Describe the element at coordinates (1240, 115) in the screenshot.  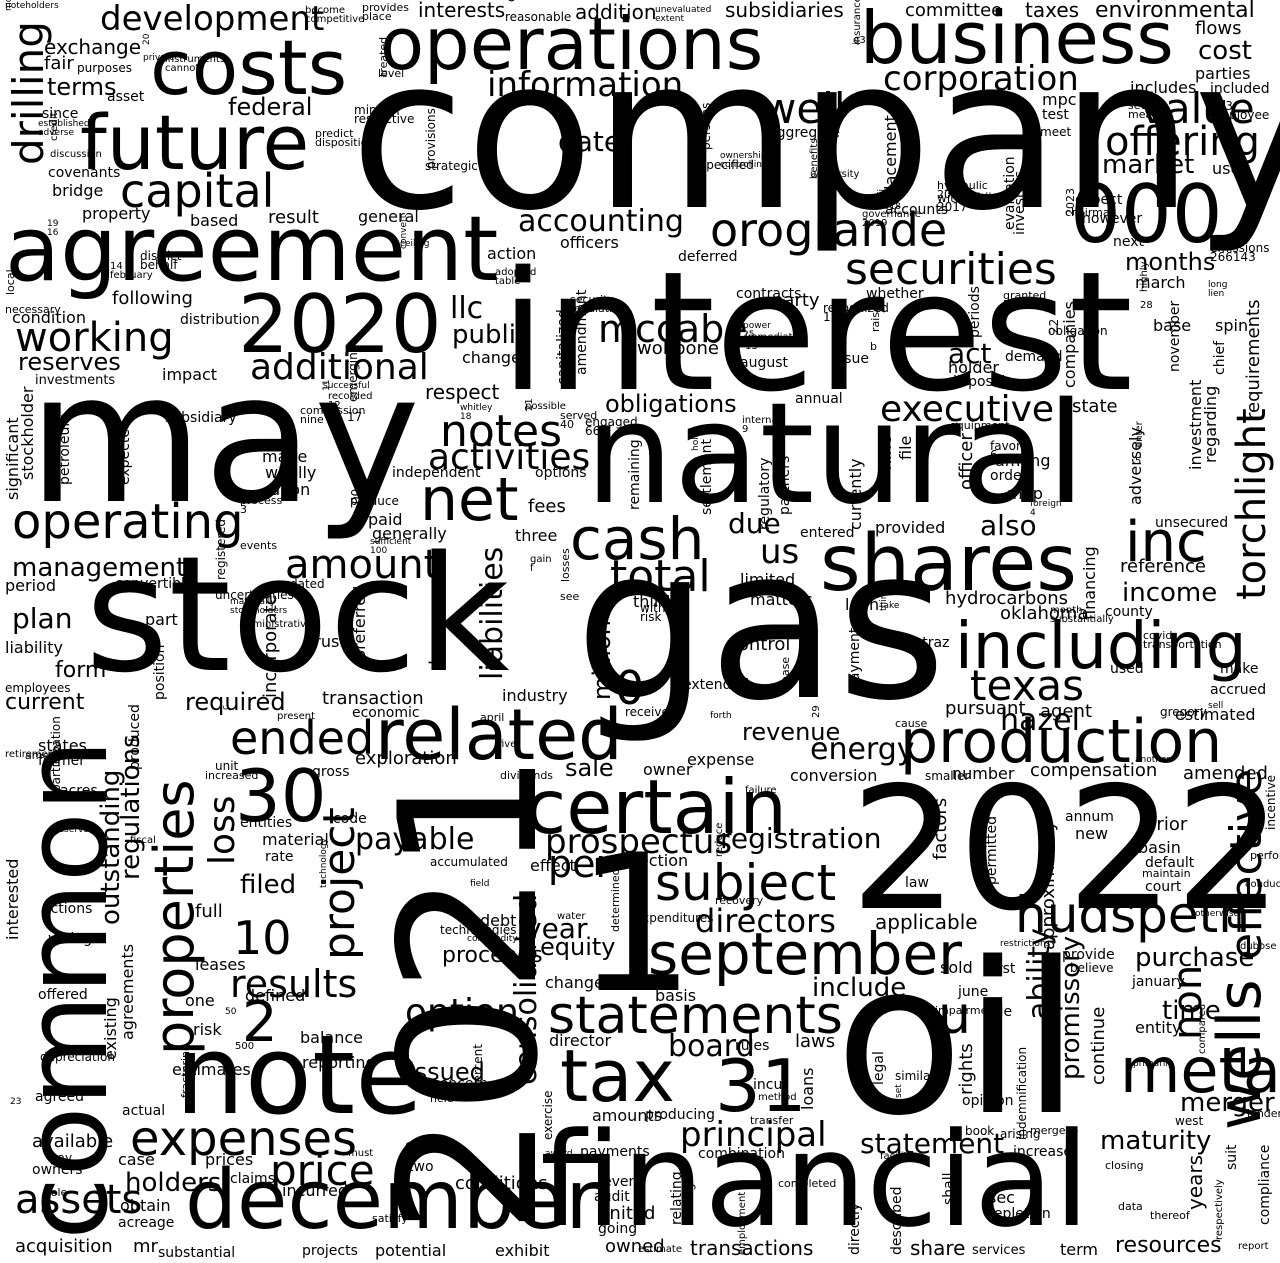
I see `filler-word: employee` at that location.